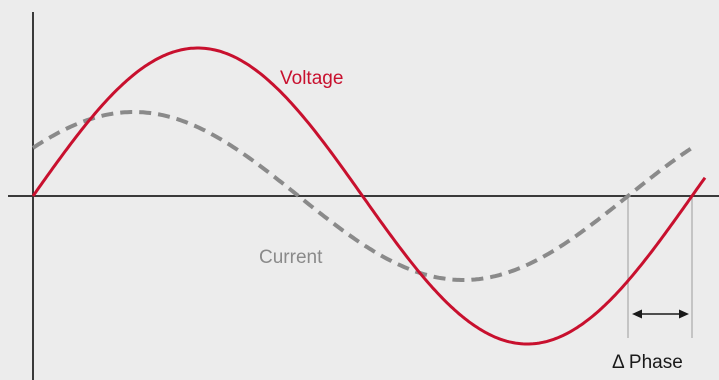 This screenshot has height=380, width=719. What do you see at coordinates (660, 314) in the screenshot?
I see `phase-arrow` at bounding box center [660, 314].